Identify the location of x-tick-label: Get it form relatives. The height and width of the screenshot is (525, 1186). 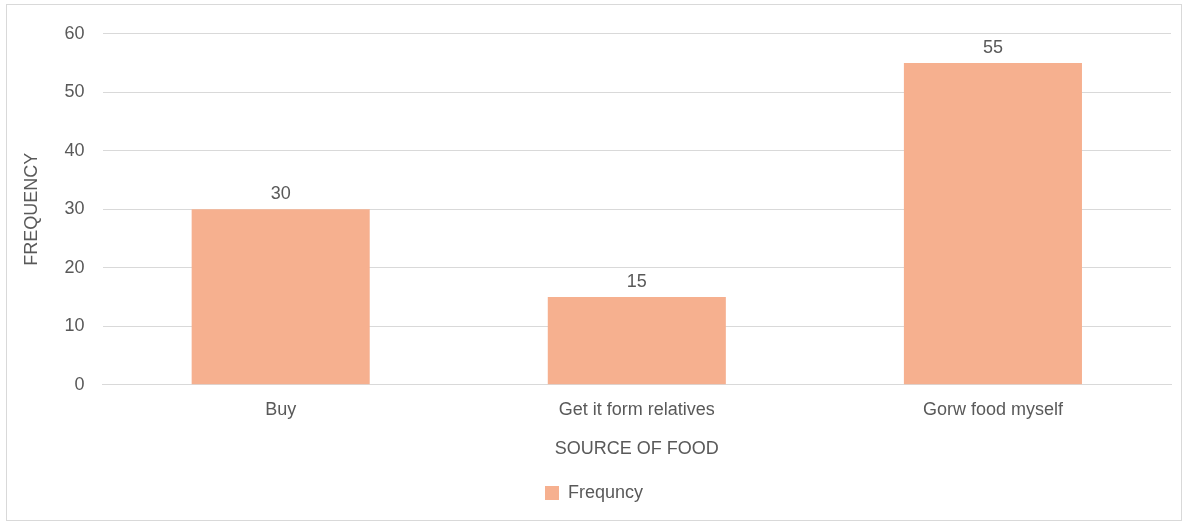
(636, 408).